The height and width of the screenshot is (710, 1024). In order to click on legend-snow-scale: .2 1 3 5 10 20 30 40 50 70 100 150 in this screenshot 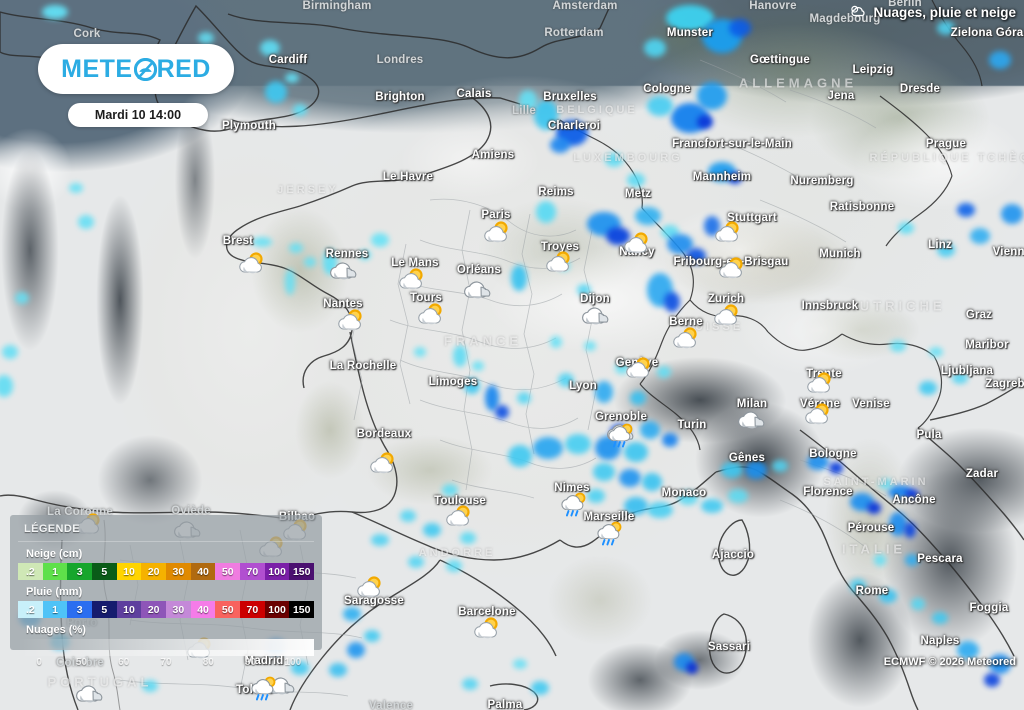, I will do `click(166, 571)`.